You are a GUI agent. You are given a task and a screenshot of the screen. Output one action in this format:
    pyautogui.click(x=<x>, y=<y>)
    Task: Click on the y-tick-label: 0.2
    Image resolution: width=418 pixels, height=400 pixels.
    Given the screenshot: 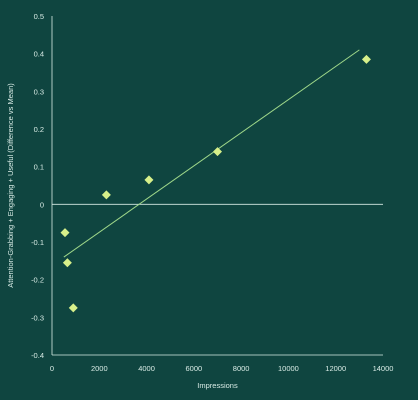 What is the action you would take?
    pyautogui.click(x=39, y=129)
    